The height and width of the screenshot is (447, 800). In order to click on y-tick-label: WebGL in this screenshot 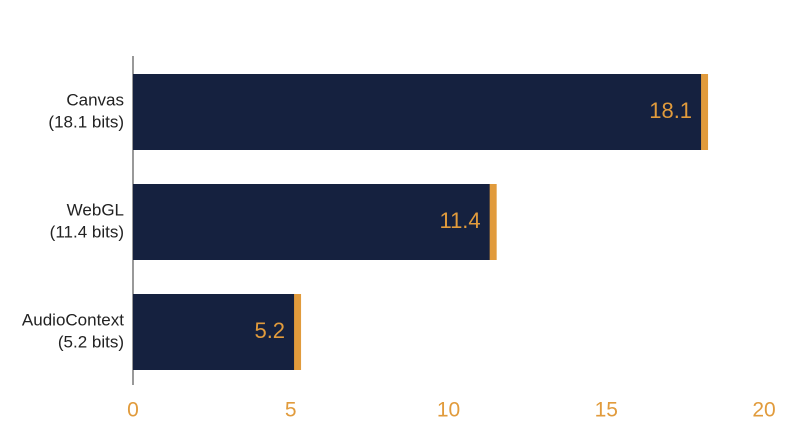, I will do `click(95, 209)`.